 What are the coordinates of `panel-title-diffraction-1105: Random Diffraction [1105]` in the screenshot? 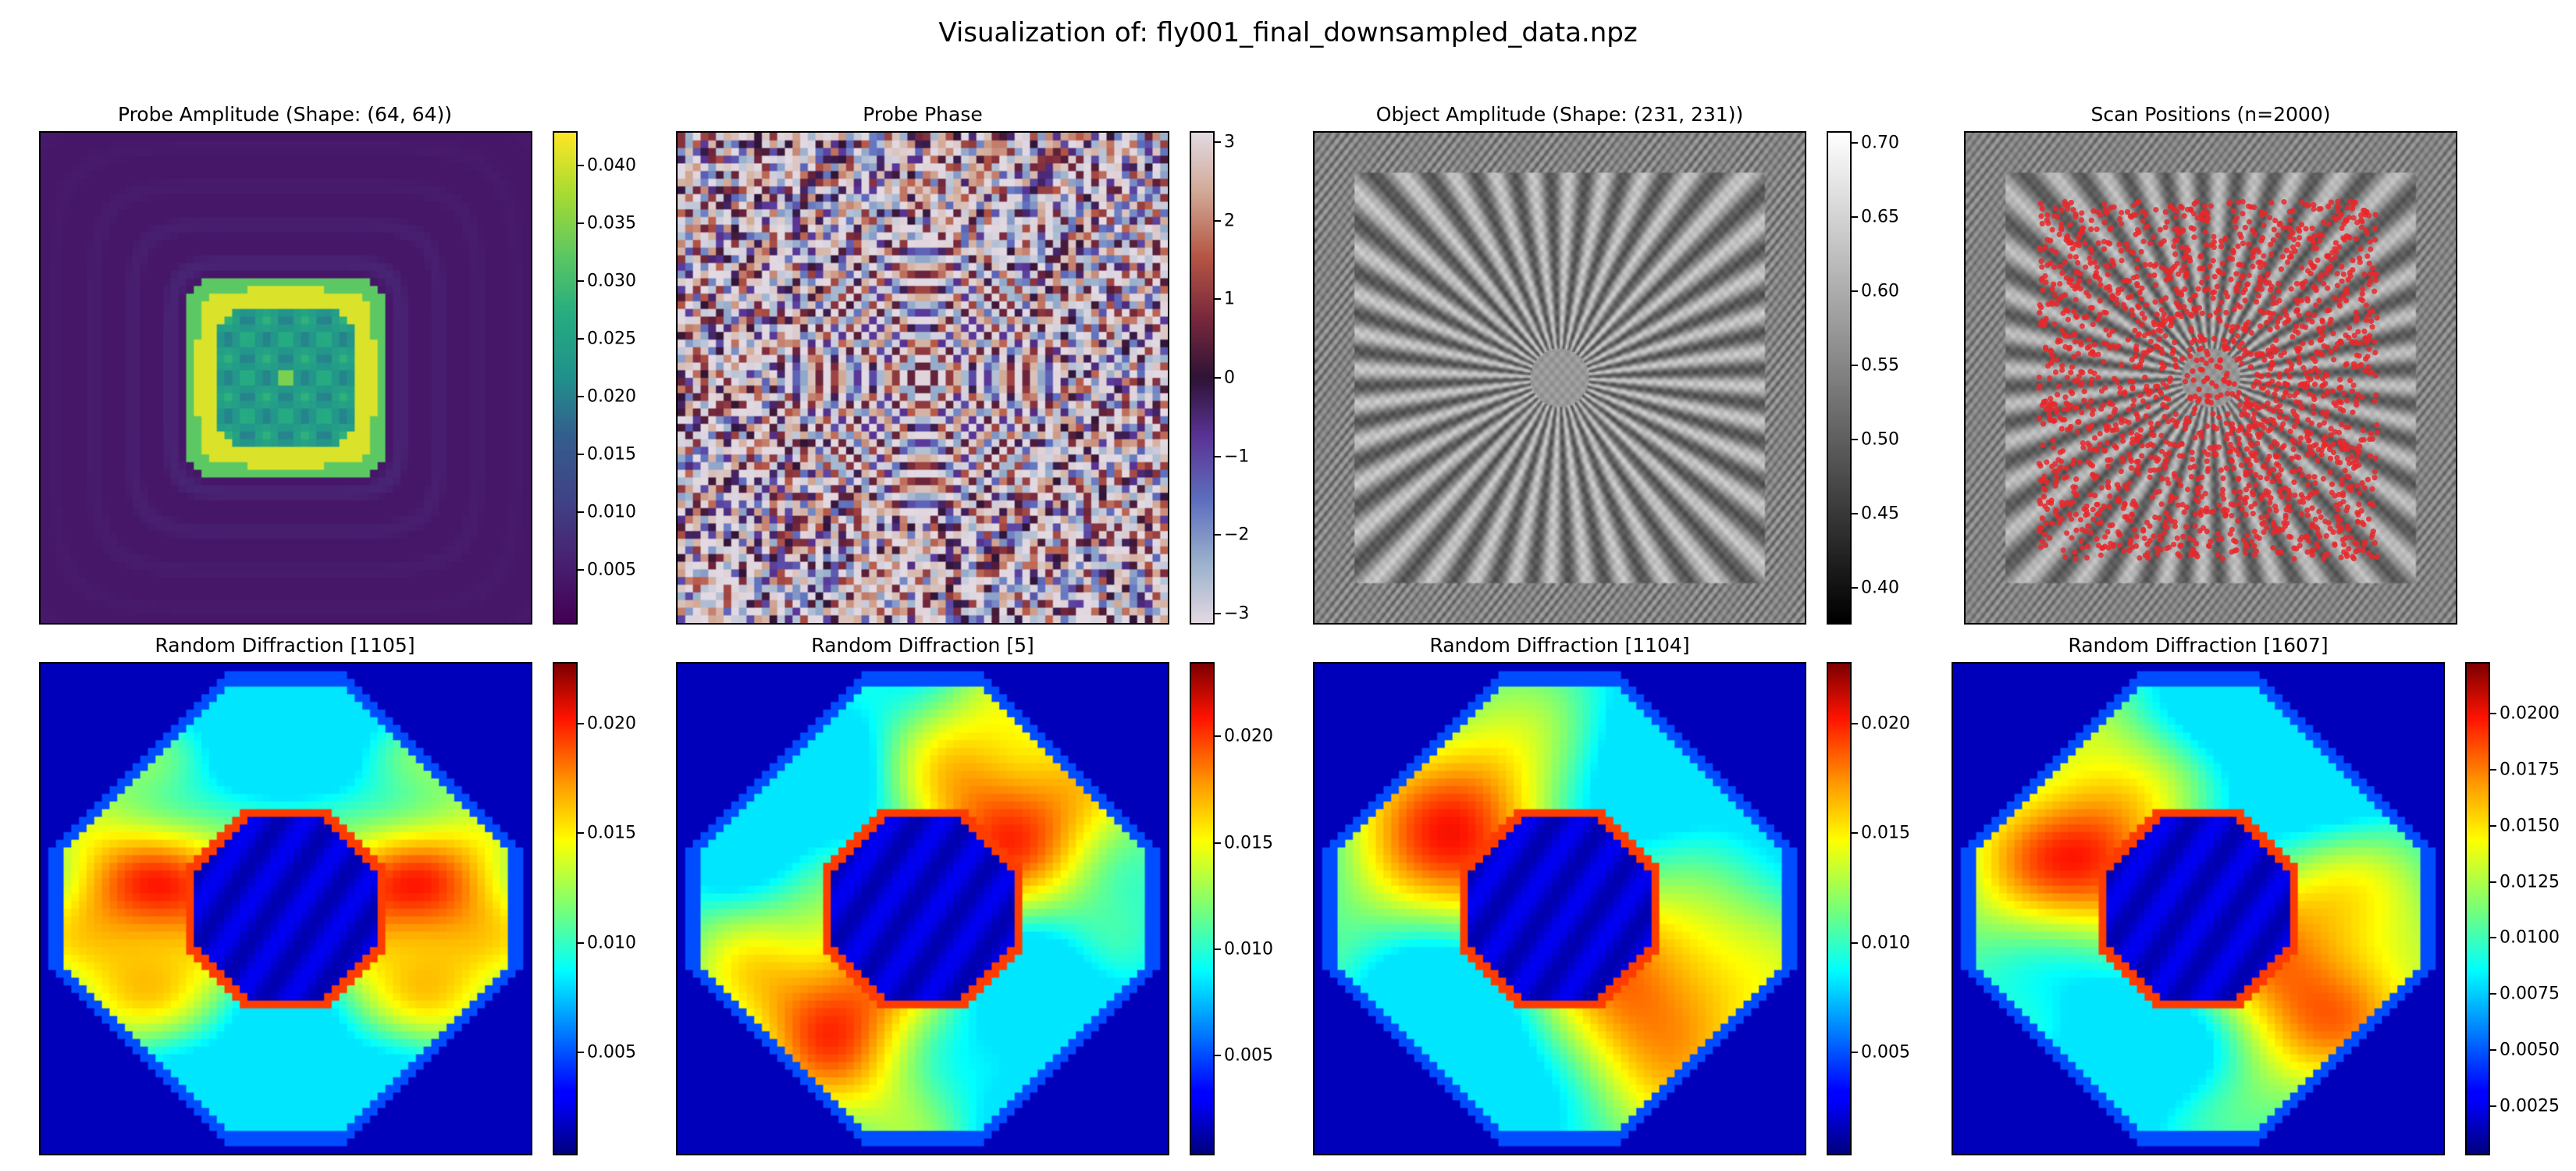 It's located at (285, 645).